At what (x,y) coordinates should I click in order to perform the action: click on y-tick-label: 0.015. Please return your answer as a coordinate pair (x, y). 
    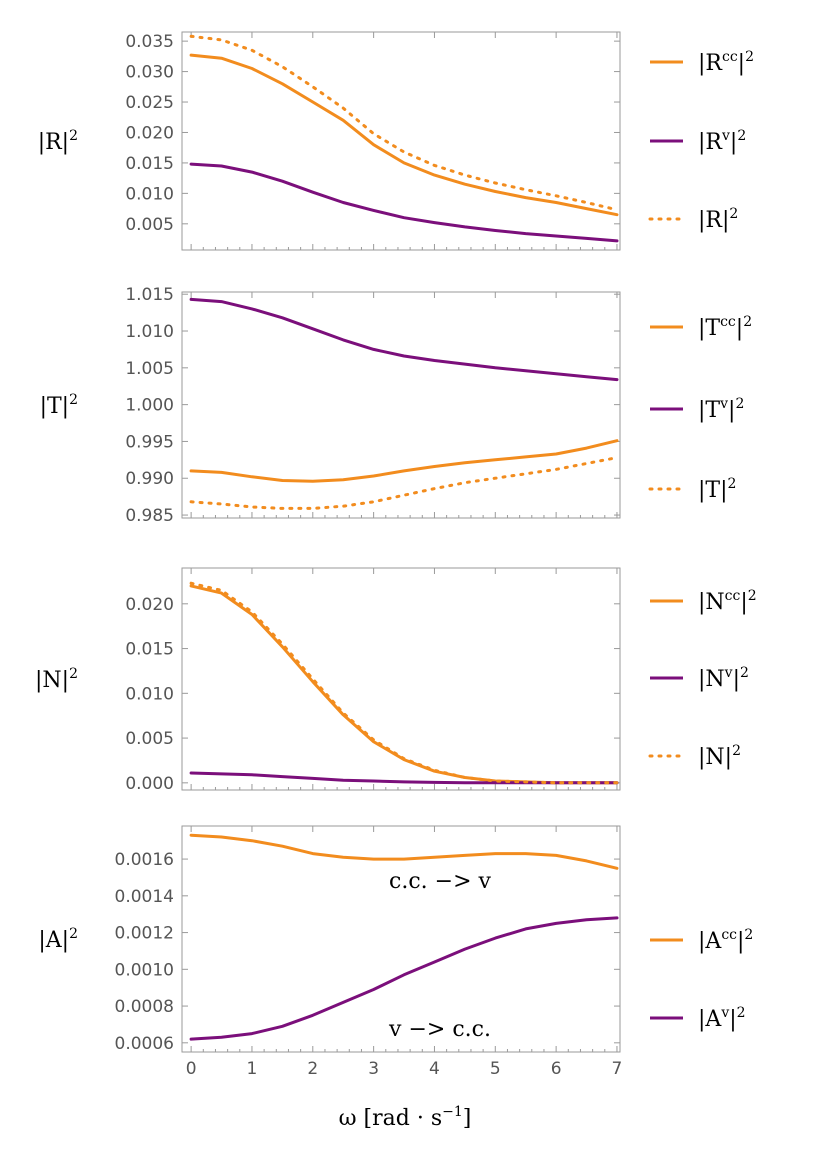
    Looking at the image, I should click on (149, 164).